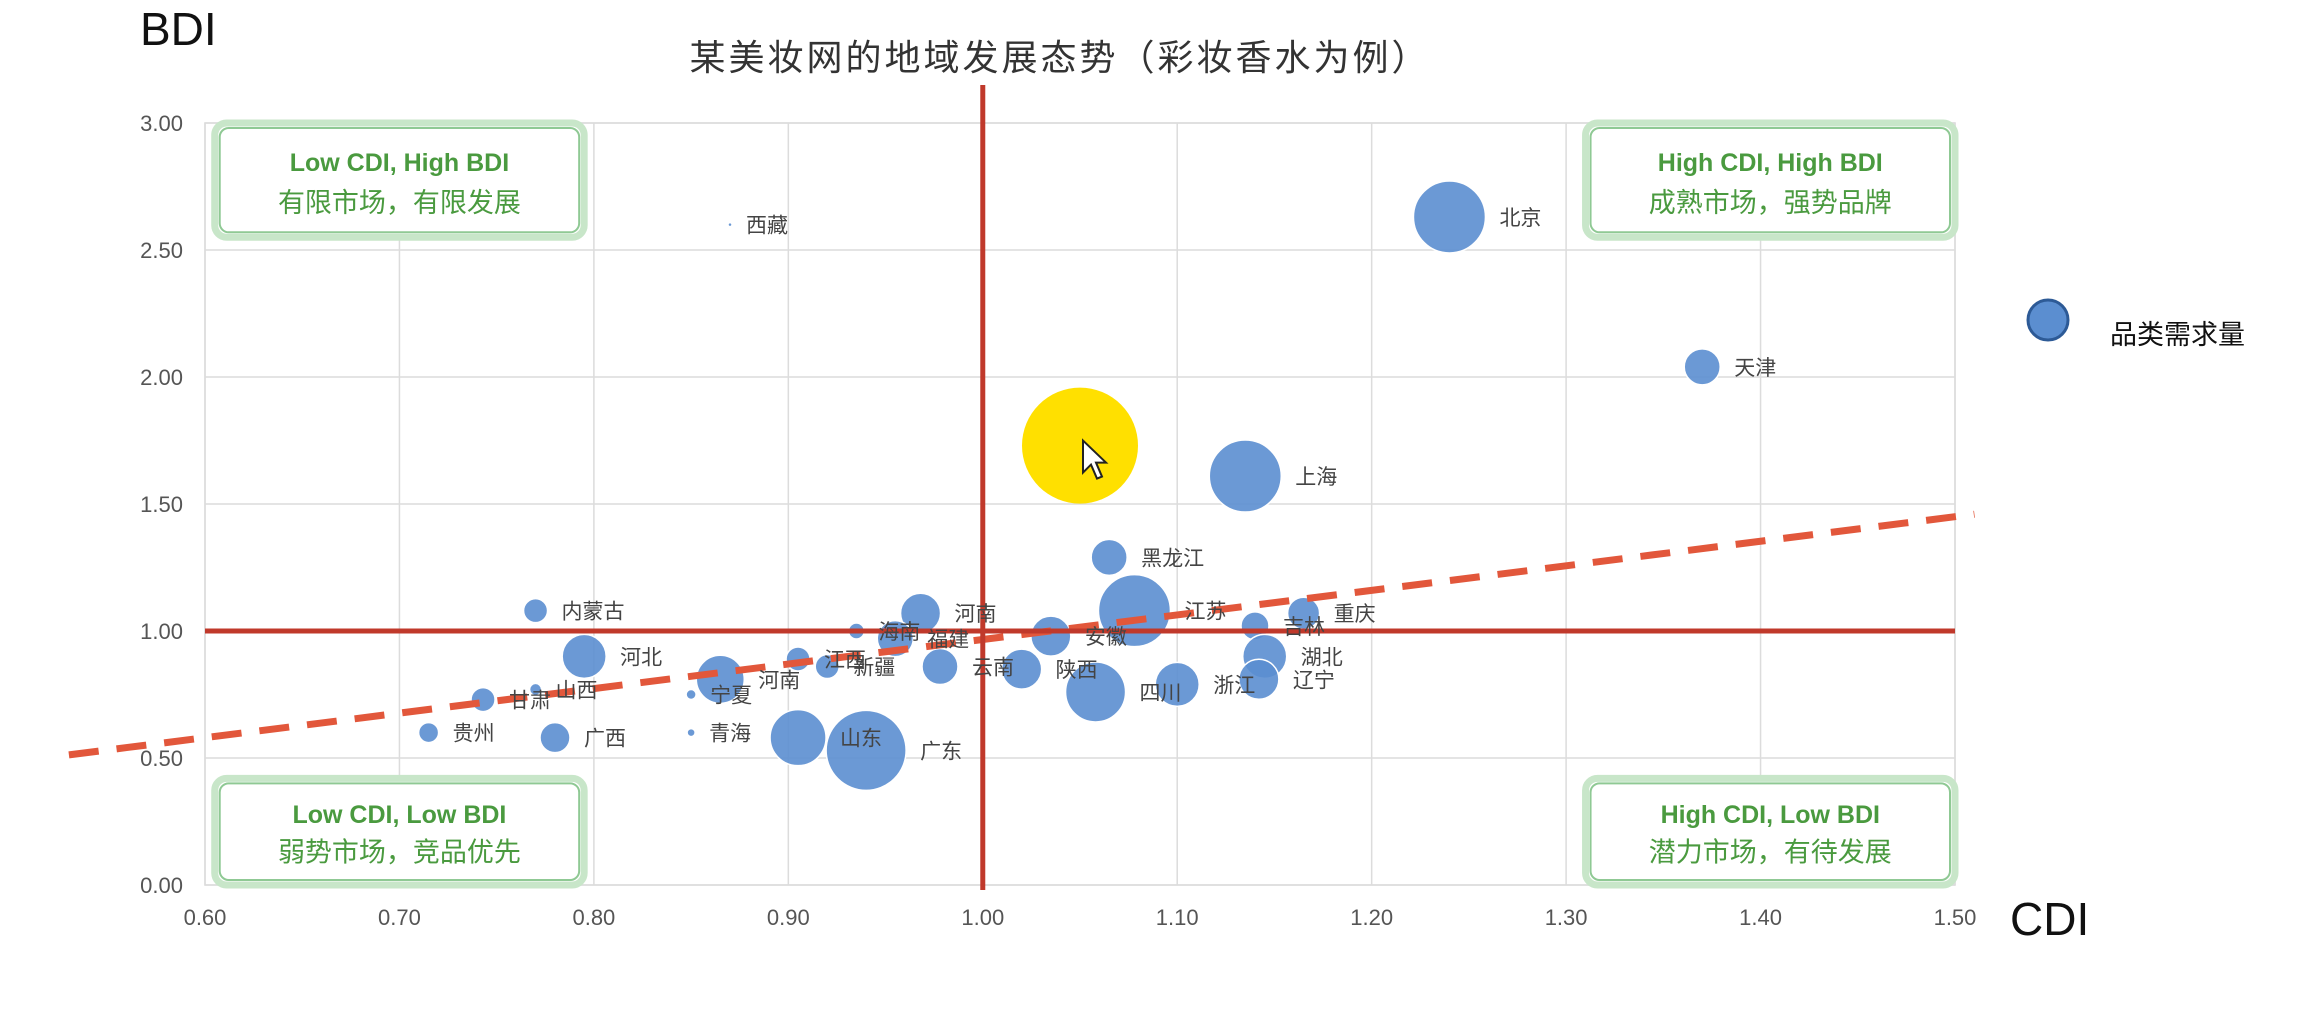 Image resolution: width=2324 pixels, height=1018 pixels. What do you see at coordinates (593, 612) in the screenshot?
I see `bubble-label: 内蒙古` at bounding box center [593, 612].